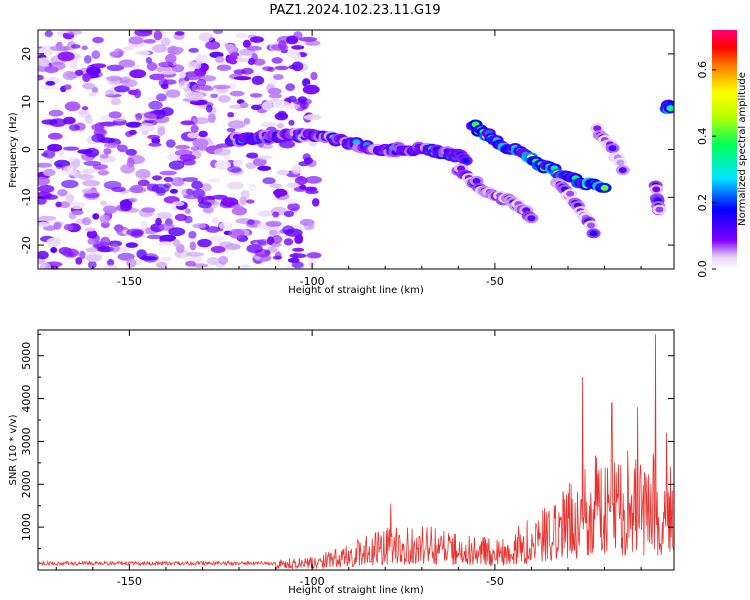  Describe the element at coordinates (26, 399) in the screenshot. I see `snr-y-tick-label: 4000` at that location.